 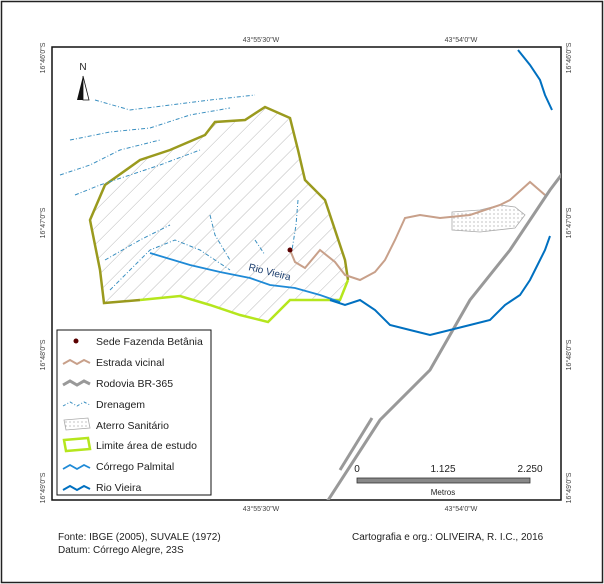 What do you see at coordinates (440, 286) in the screenshot?
I see `vieira-river` at bounding box center [440, 286].